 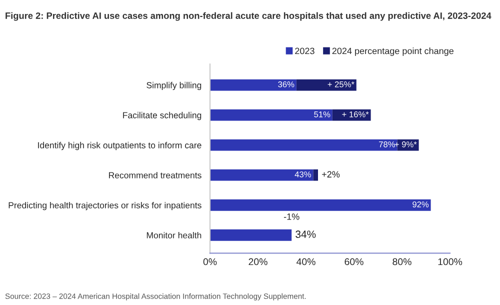 I want to click on legend-label: 2023, so click(x=304, y=51).